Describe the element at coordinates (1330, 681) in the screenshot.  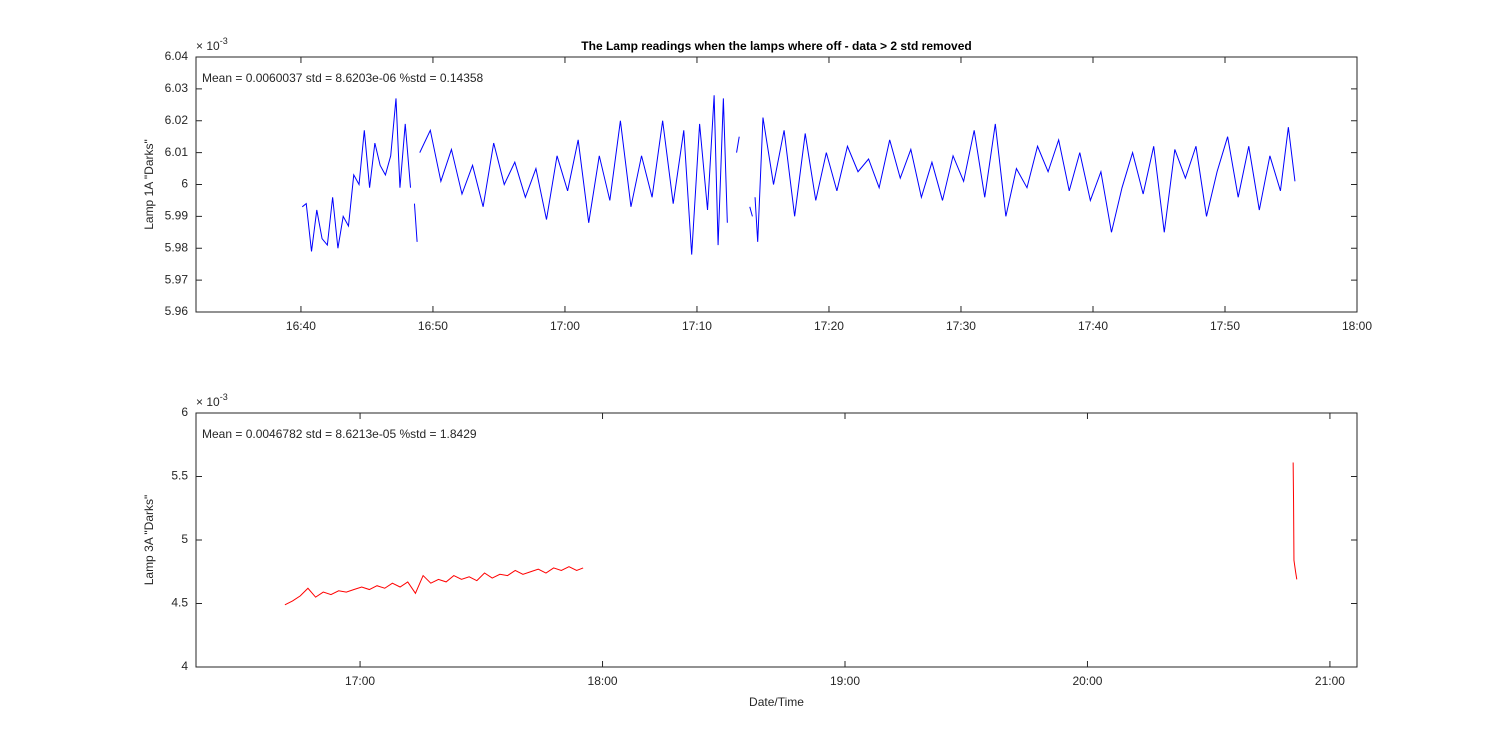
I see `x-tick-label: 21:00` at that location.